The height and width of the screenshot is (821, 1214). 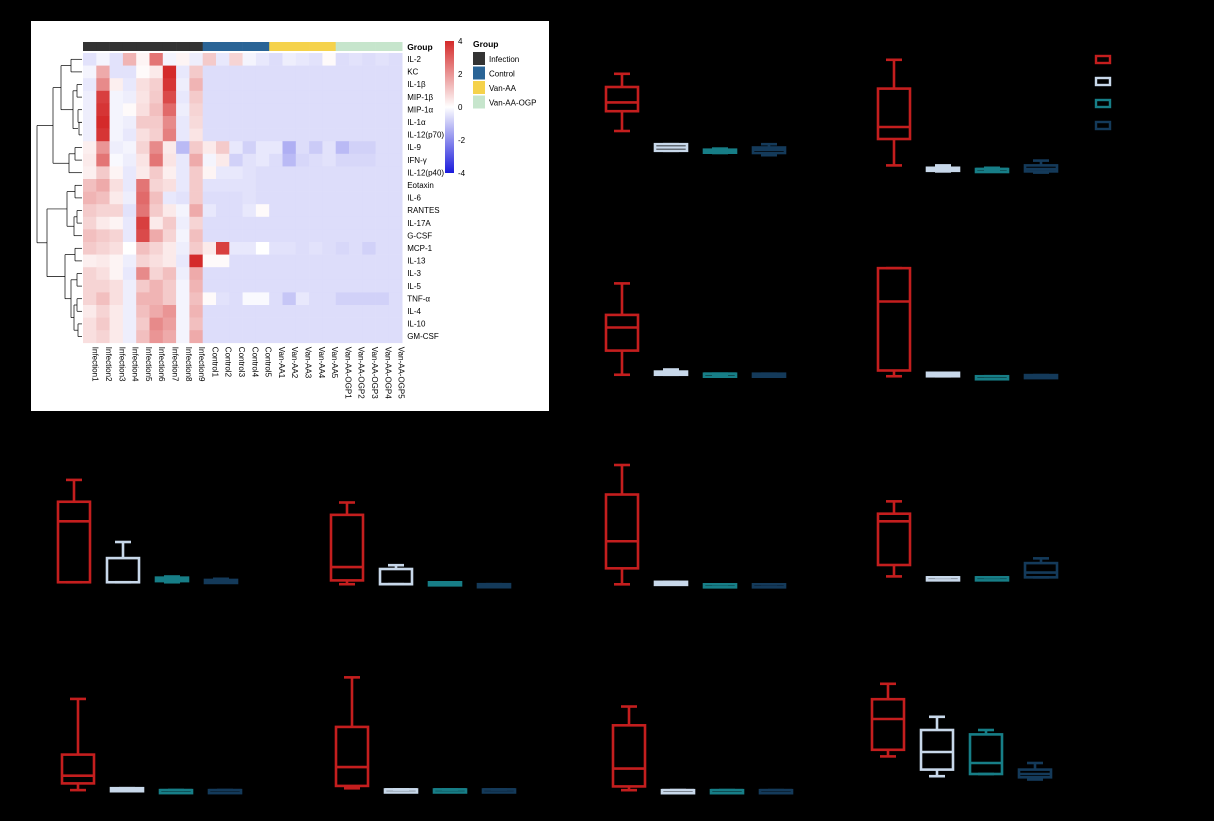 What do you see at coordinates (423, 210) in the screenshot?
I see `row-label: RANTES` at bounding box center [423, 210].